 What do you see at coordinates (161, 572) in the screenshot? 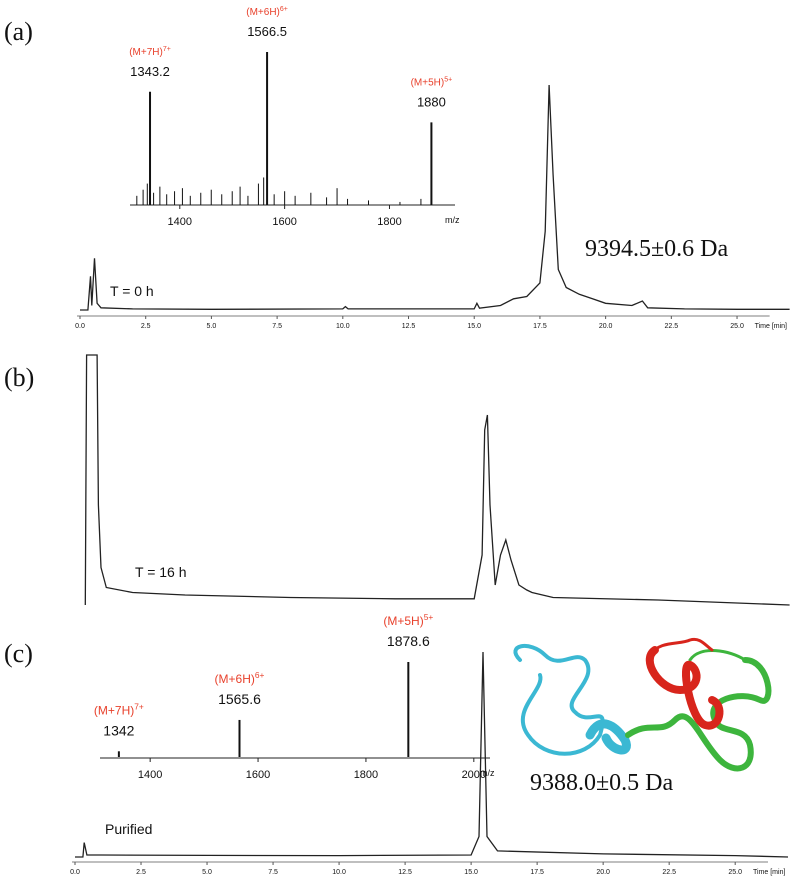
I see `trace-annotation: T = 16 h` at bounding box center [161, 572].